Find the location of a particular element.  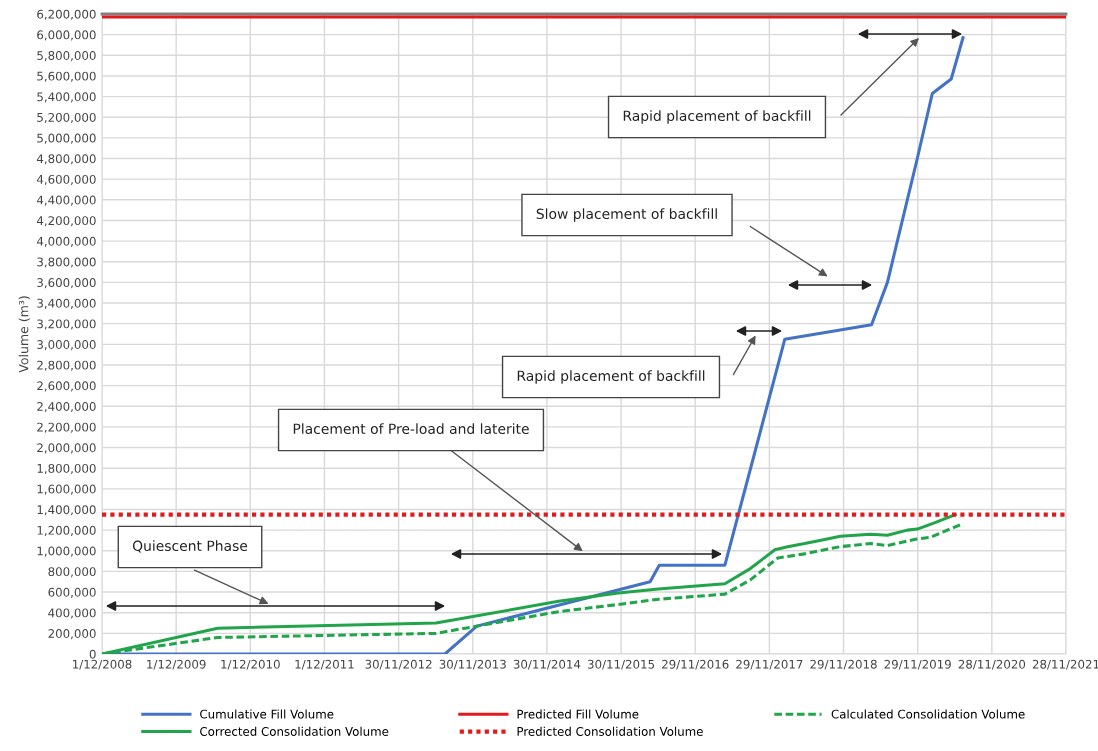

y-tick-label: 2,600,000 is located at coordinates (66, 386).